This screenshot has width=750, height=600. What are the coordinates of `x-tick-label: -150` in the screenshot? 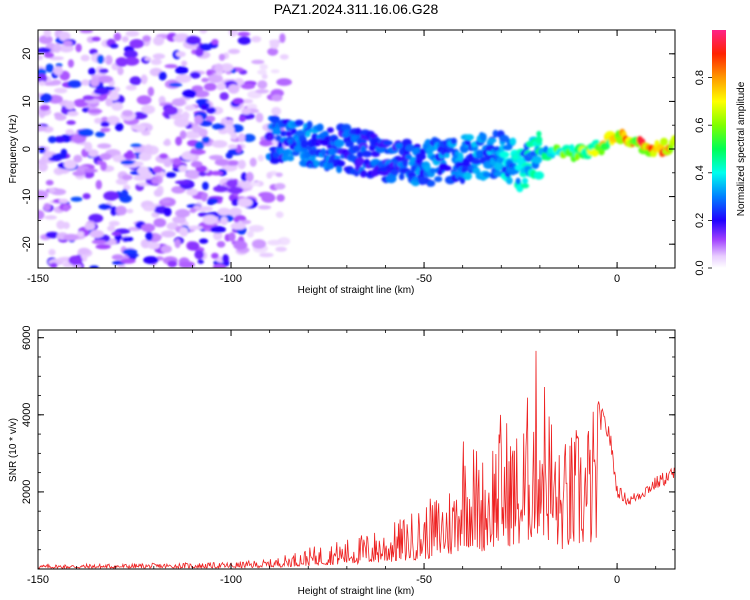 It's located at (38, 580).